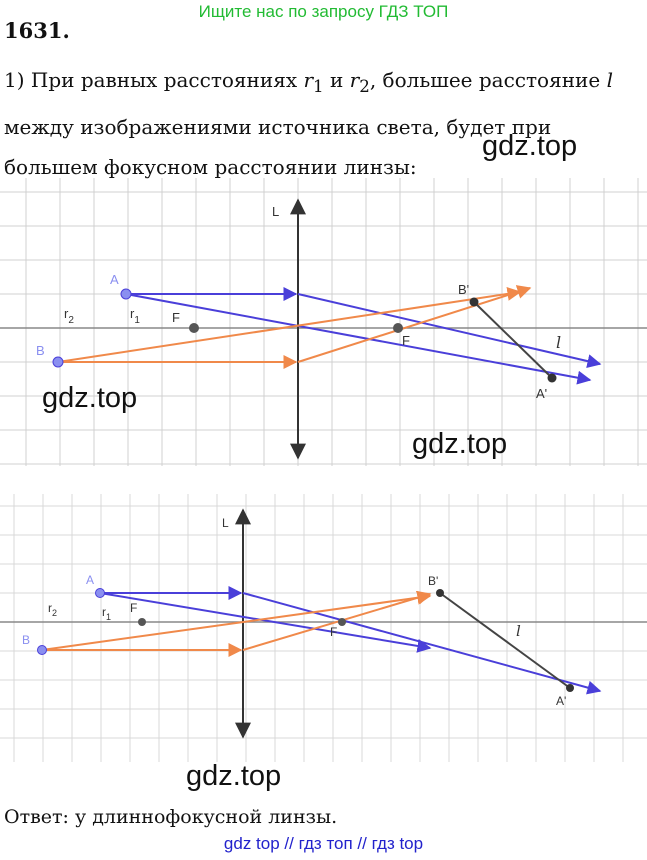 Image resolution: width=647 pixels, height=860 pixels. Describe the element at coordinates (137, 320) in the screenshot. I see `label-r1-1-sub: 1` at that location.